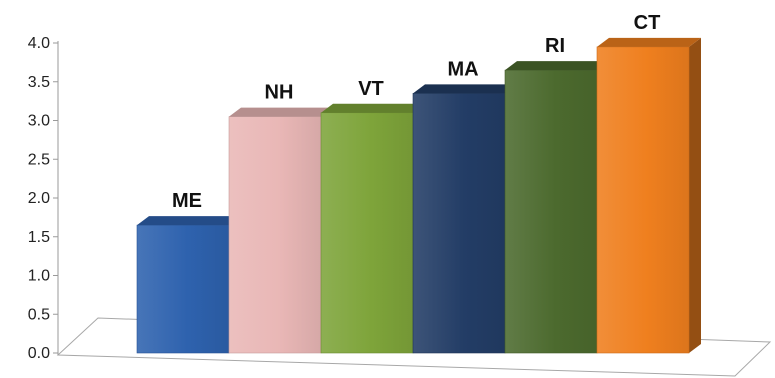 The width and height of the screenshot is (775, 378). I want to click on bar-vt, so click(372, 228).